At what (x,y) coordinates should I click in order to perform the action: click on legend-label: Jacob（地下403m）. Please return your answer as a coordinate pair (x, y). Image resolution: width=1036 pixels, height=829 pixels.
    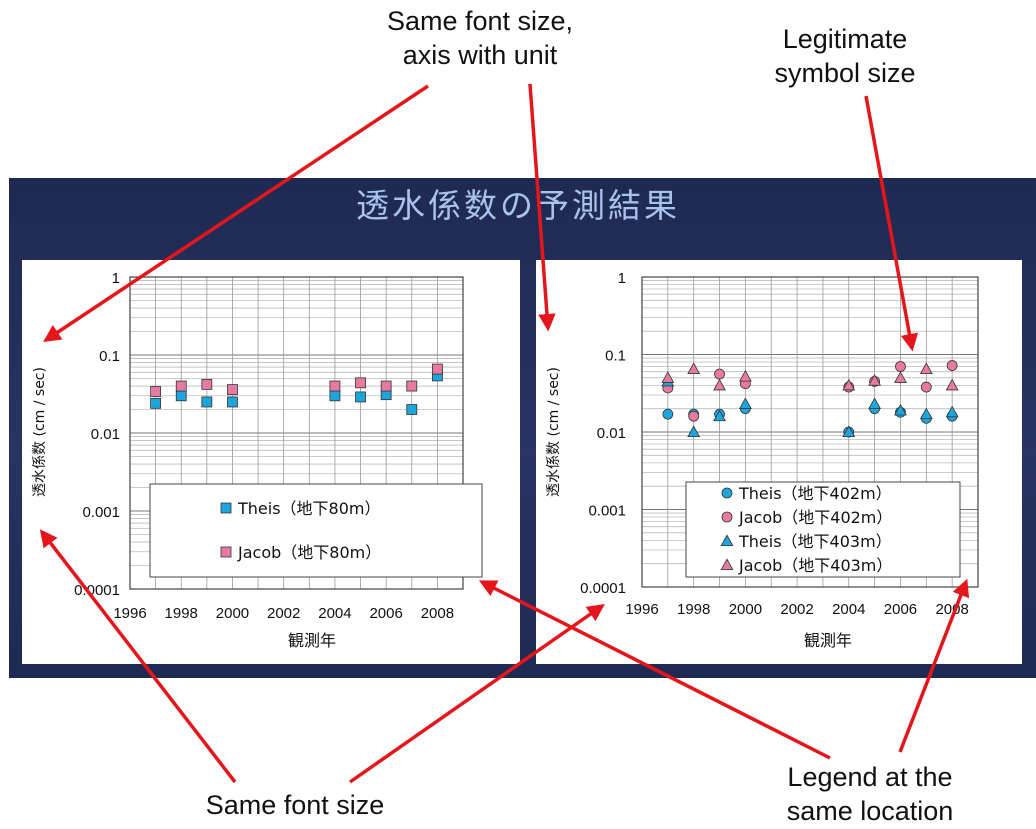
    Looking at the image, I should click on (815, 565).